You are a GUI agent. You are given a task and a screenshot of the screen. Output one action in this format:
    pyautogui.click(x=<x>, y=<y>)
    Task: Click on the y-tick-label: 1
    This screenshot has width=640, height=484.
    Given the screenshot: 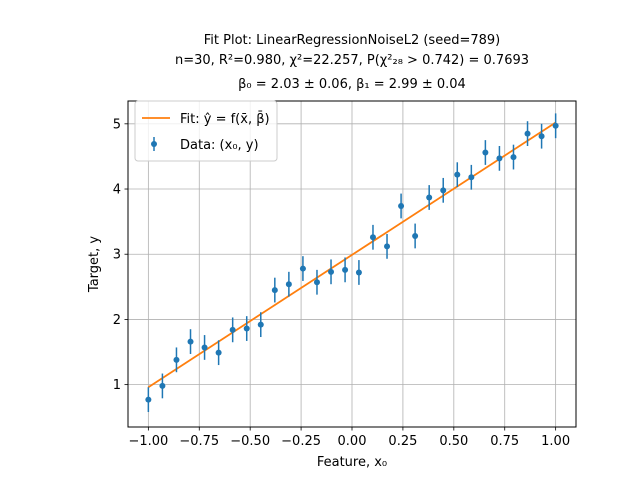 What is the action you would take?
    pyautogui.click(x=117, y=385)
    